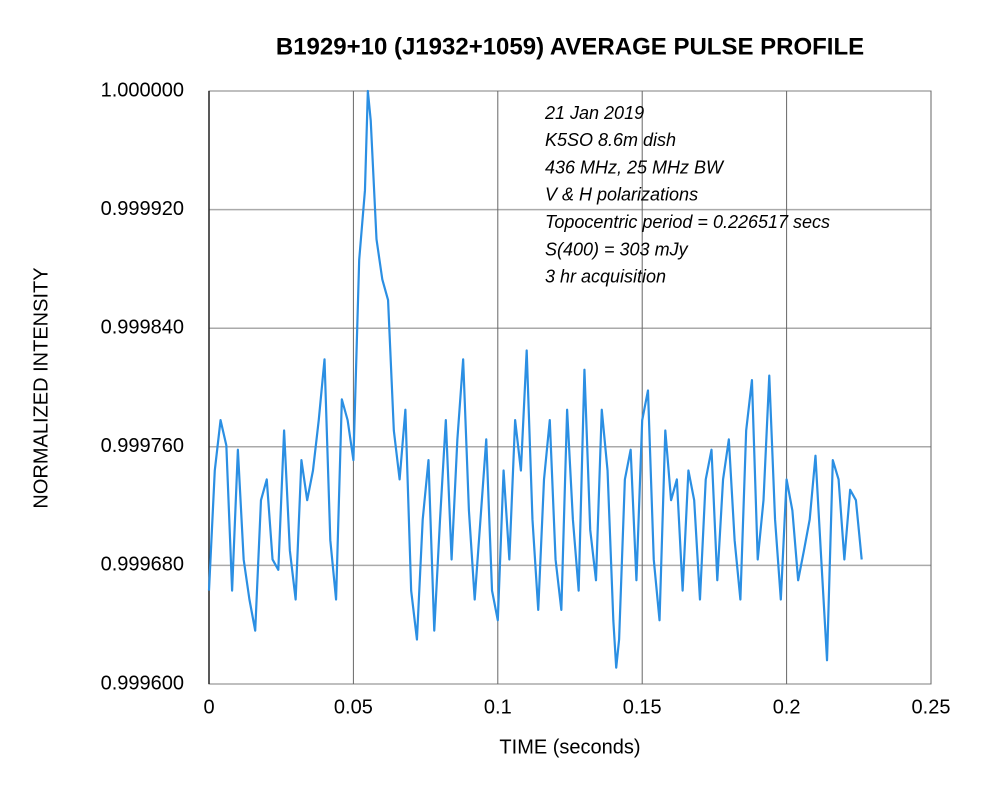 The image size is (1000, 800). What do you see at coordinates (605, 277) in the screenshot?
I see `annotation: 3 hr acquisition` at bounding box center [605, 277].